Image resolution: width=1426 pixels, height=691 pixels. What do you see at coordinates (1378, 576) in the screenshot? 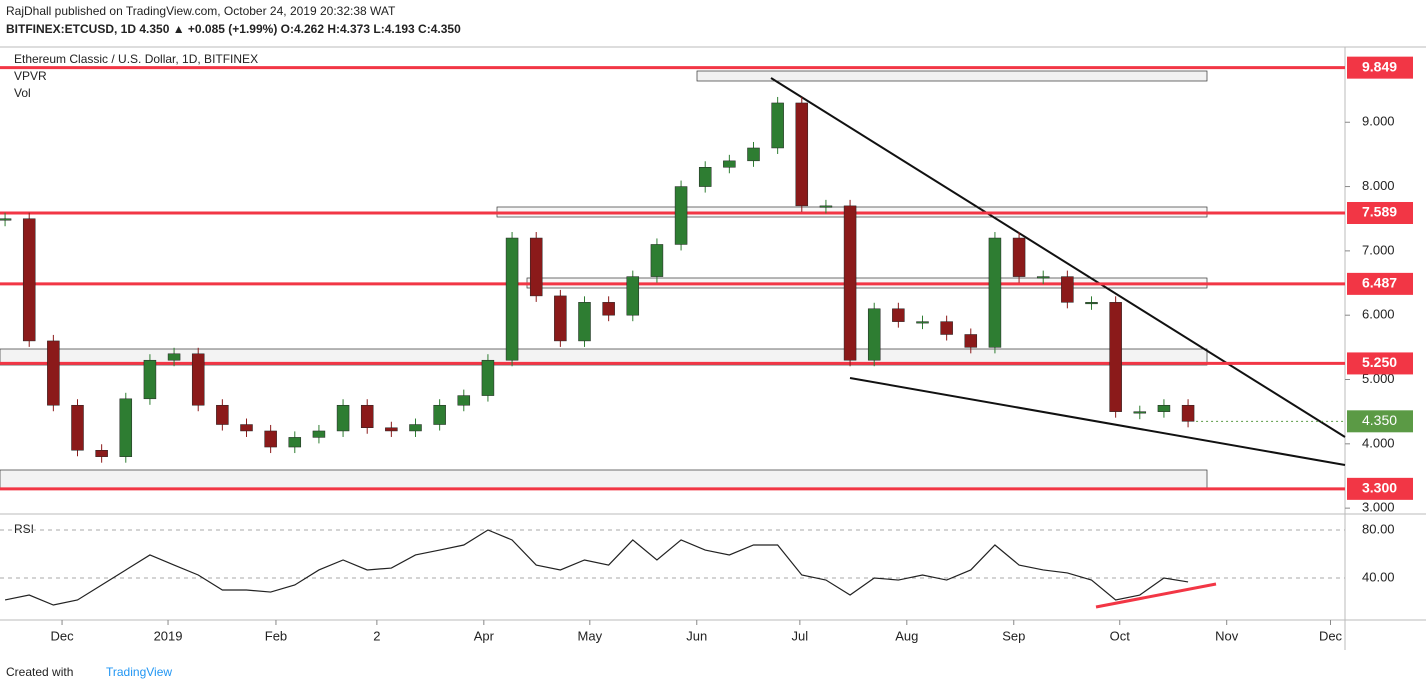
I see `rsi-tick-label: 40.00` at bounding box center [1378, 576].